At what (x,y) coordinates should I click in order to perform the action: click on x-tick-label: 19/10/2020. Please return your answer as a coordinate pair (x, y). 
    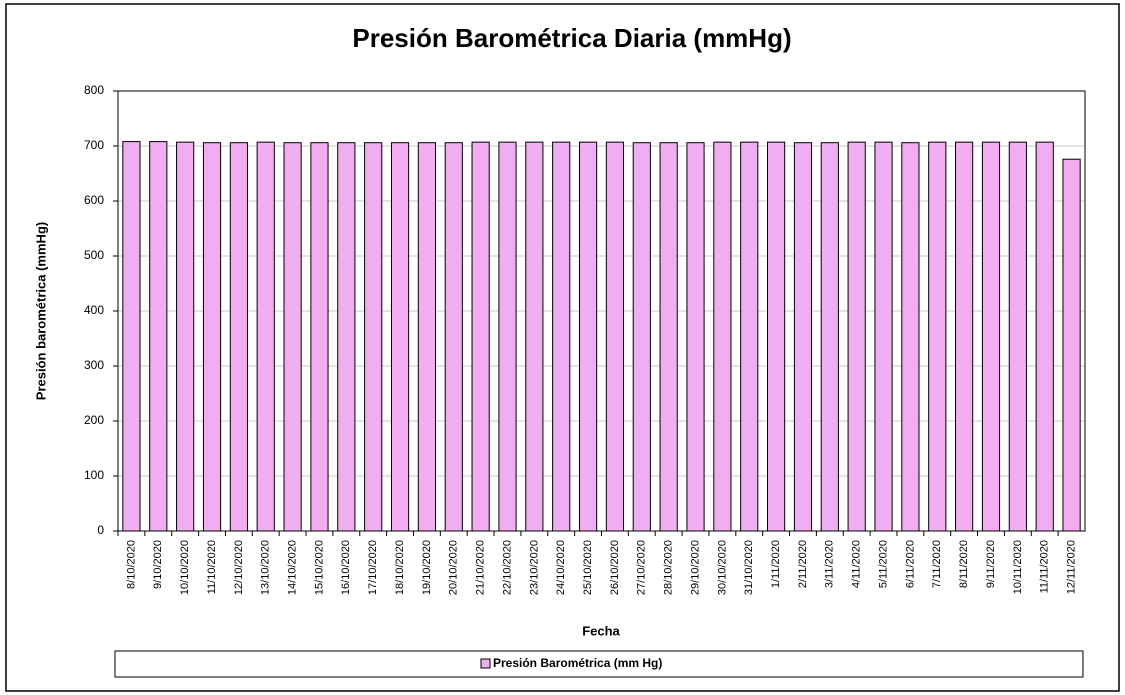
    Looking at the image, I should click on (427, 567).